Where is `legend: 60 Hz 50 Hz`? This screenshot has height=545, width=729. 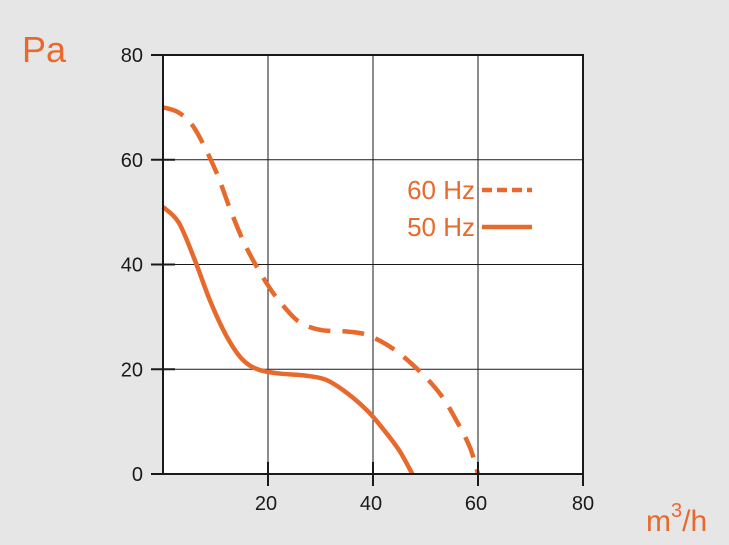
legend: 60 Hz 50 Hz is located at coordinates (469, 208).